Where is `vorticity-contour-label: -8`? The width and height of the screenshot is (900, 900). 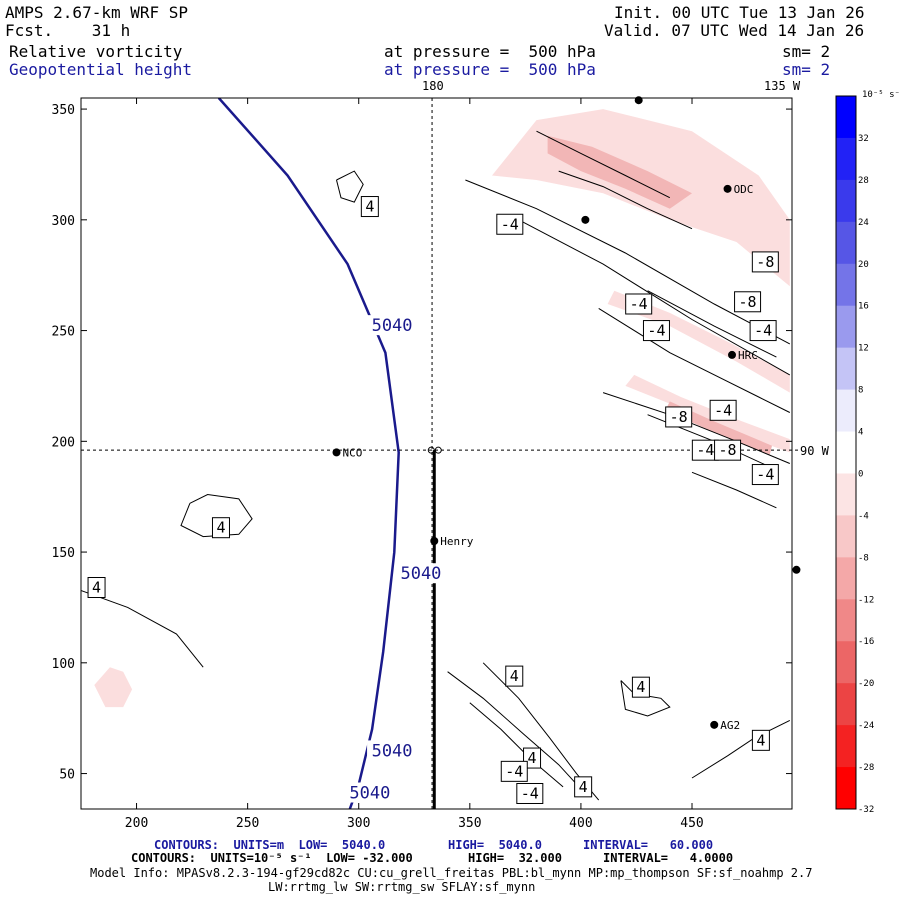
vorticity-contour-label: -8 is located at coordinates (765, 262).